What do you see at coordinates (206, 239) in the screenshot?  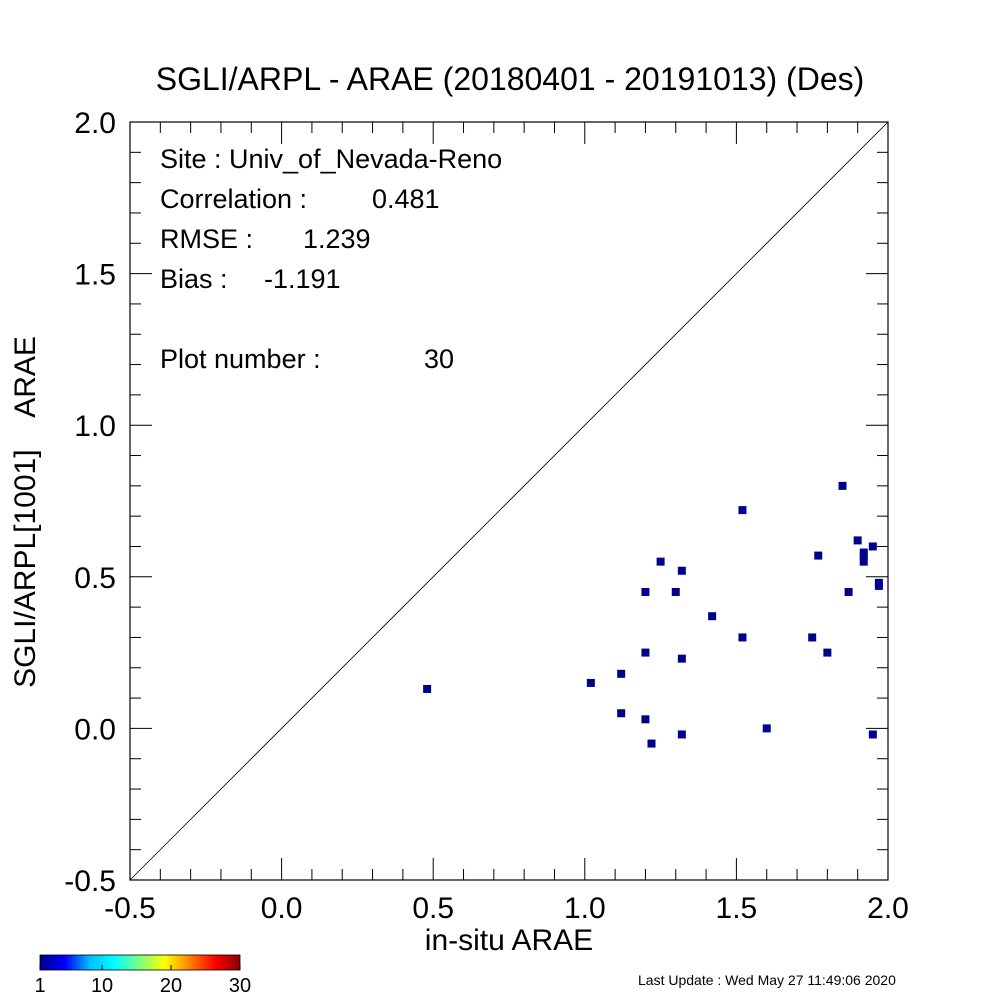 I see `rmse-label: RMSE :` at bounding box center [206, 239].